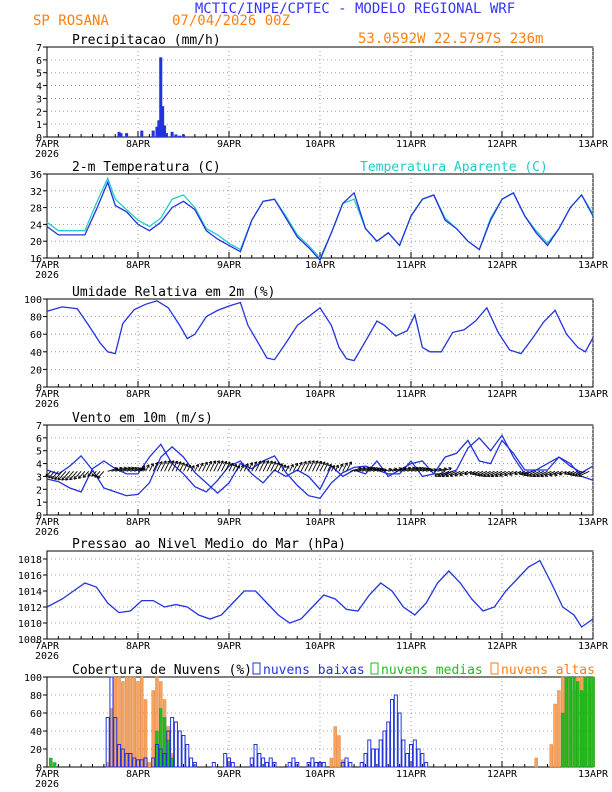 The image size is (612, 792). I want to click on y-tick-label: 24, so click(36, 225).